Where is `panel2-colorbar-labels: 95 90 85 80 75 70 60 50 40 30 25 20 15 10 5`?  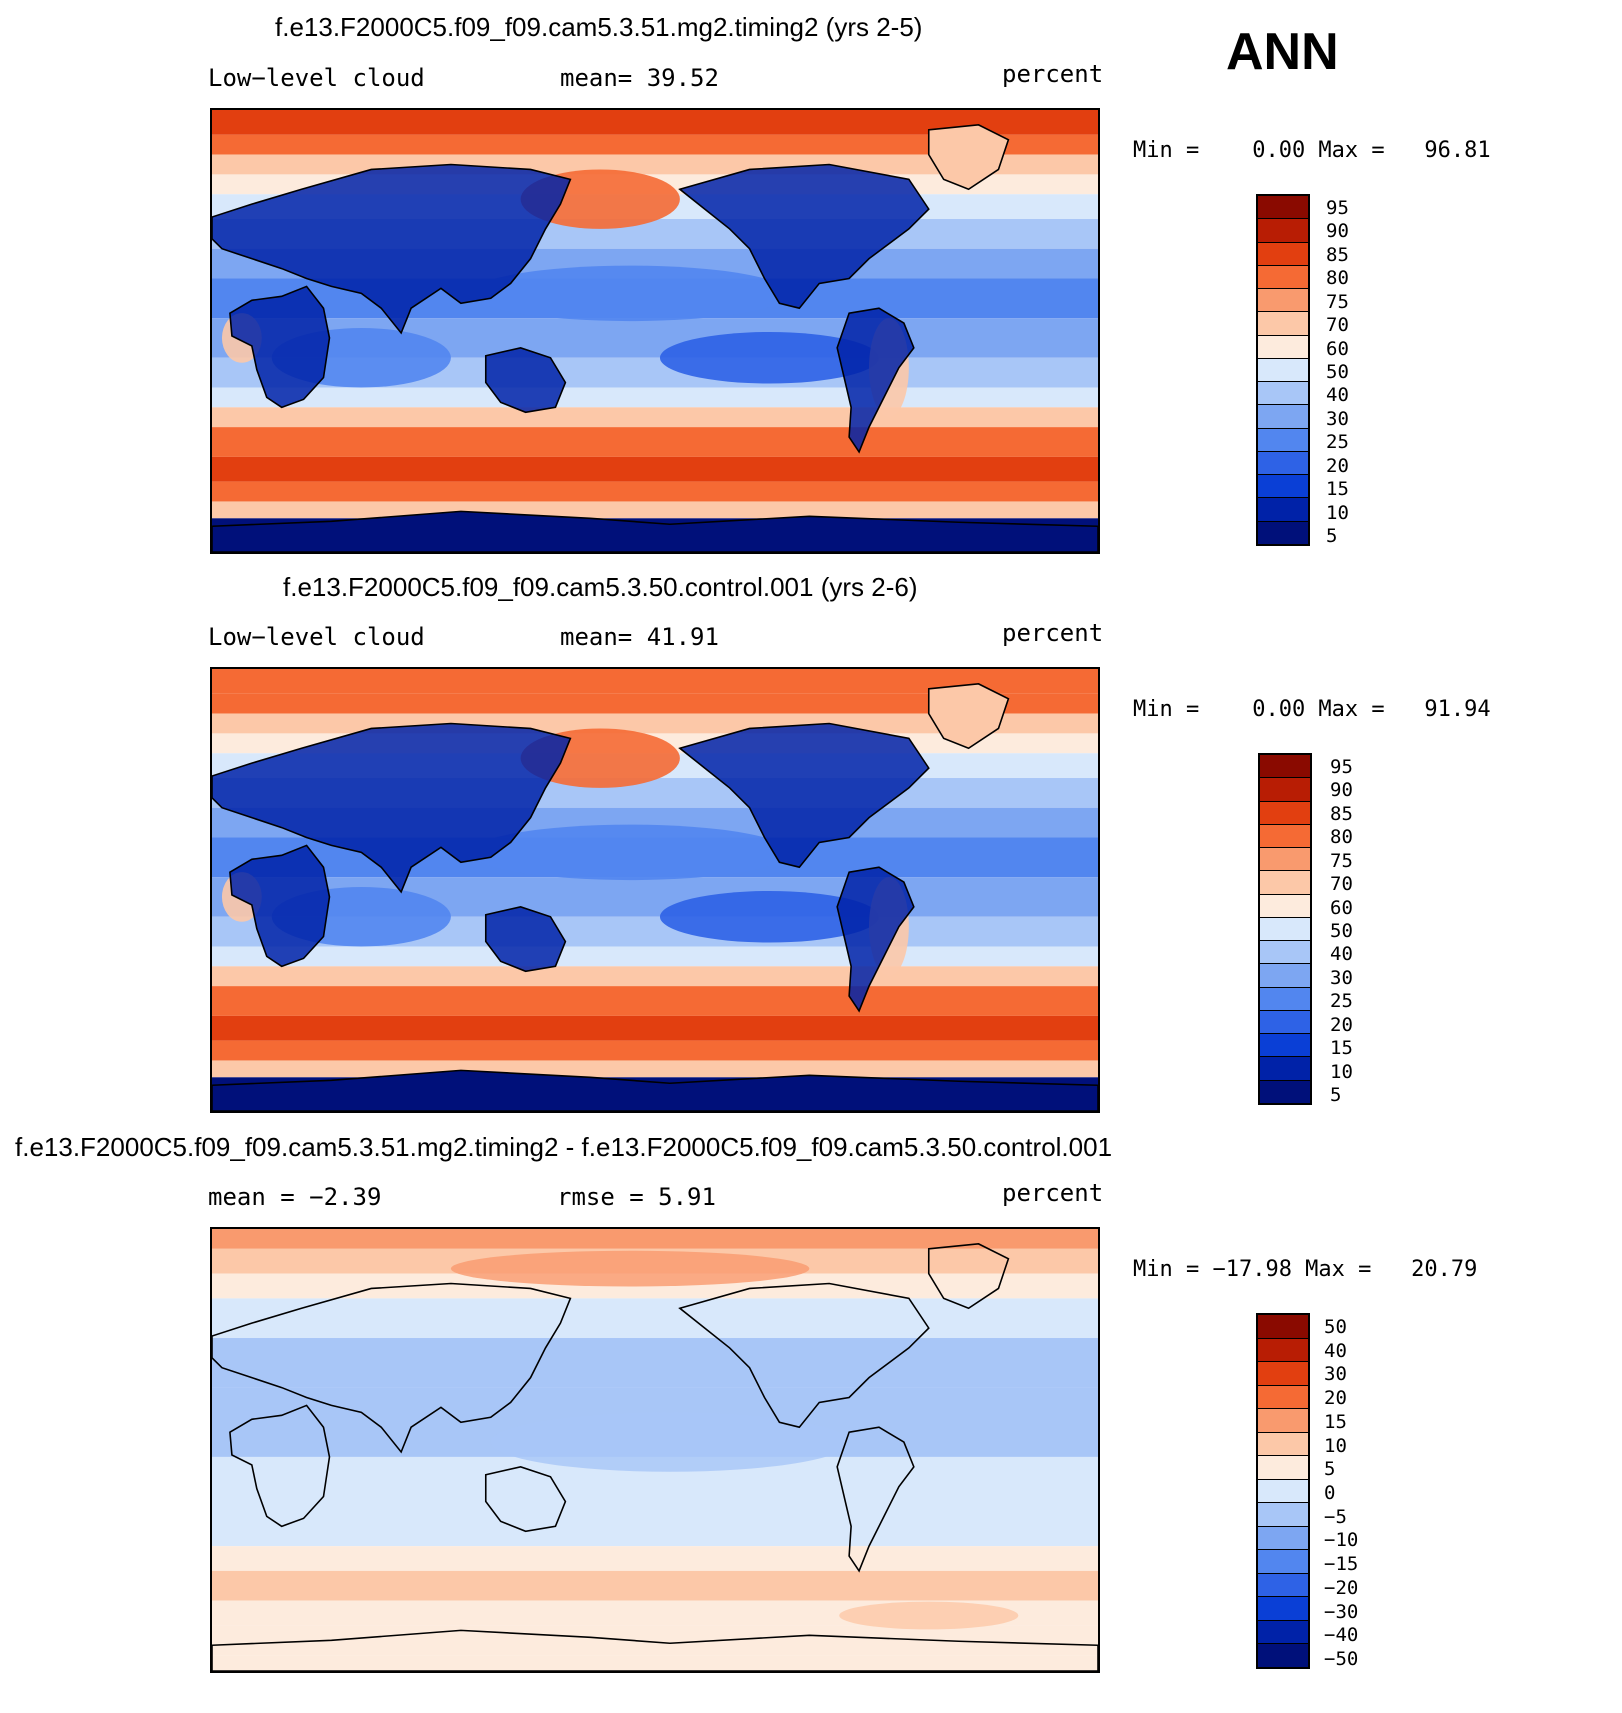 panel2-colorbar-labels: 95 90 85 80 75 70 60 50 40 30 25 20 15 10 5 is located at coordinates (1360, 929).